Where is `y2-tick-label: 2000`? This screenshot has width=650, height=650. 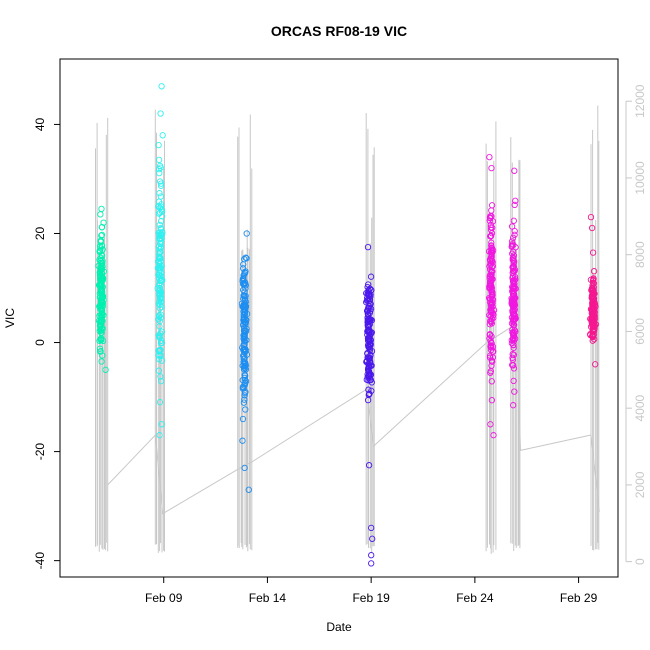 y2-tick-label: 2000 is located at coordinates (640, 484).